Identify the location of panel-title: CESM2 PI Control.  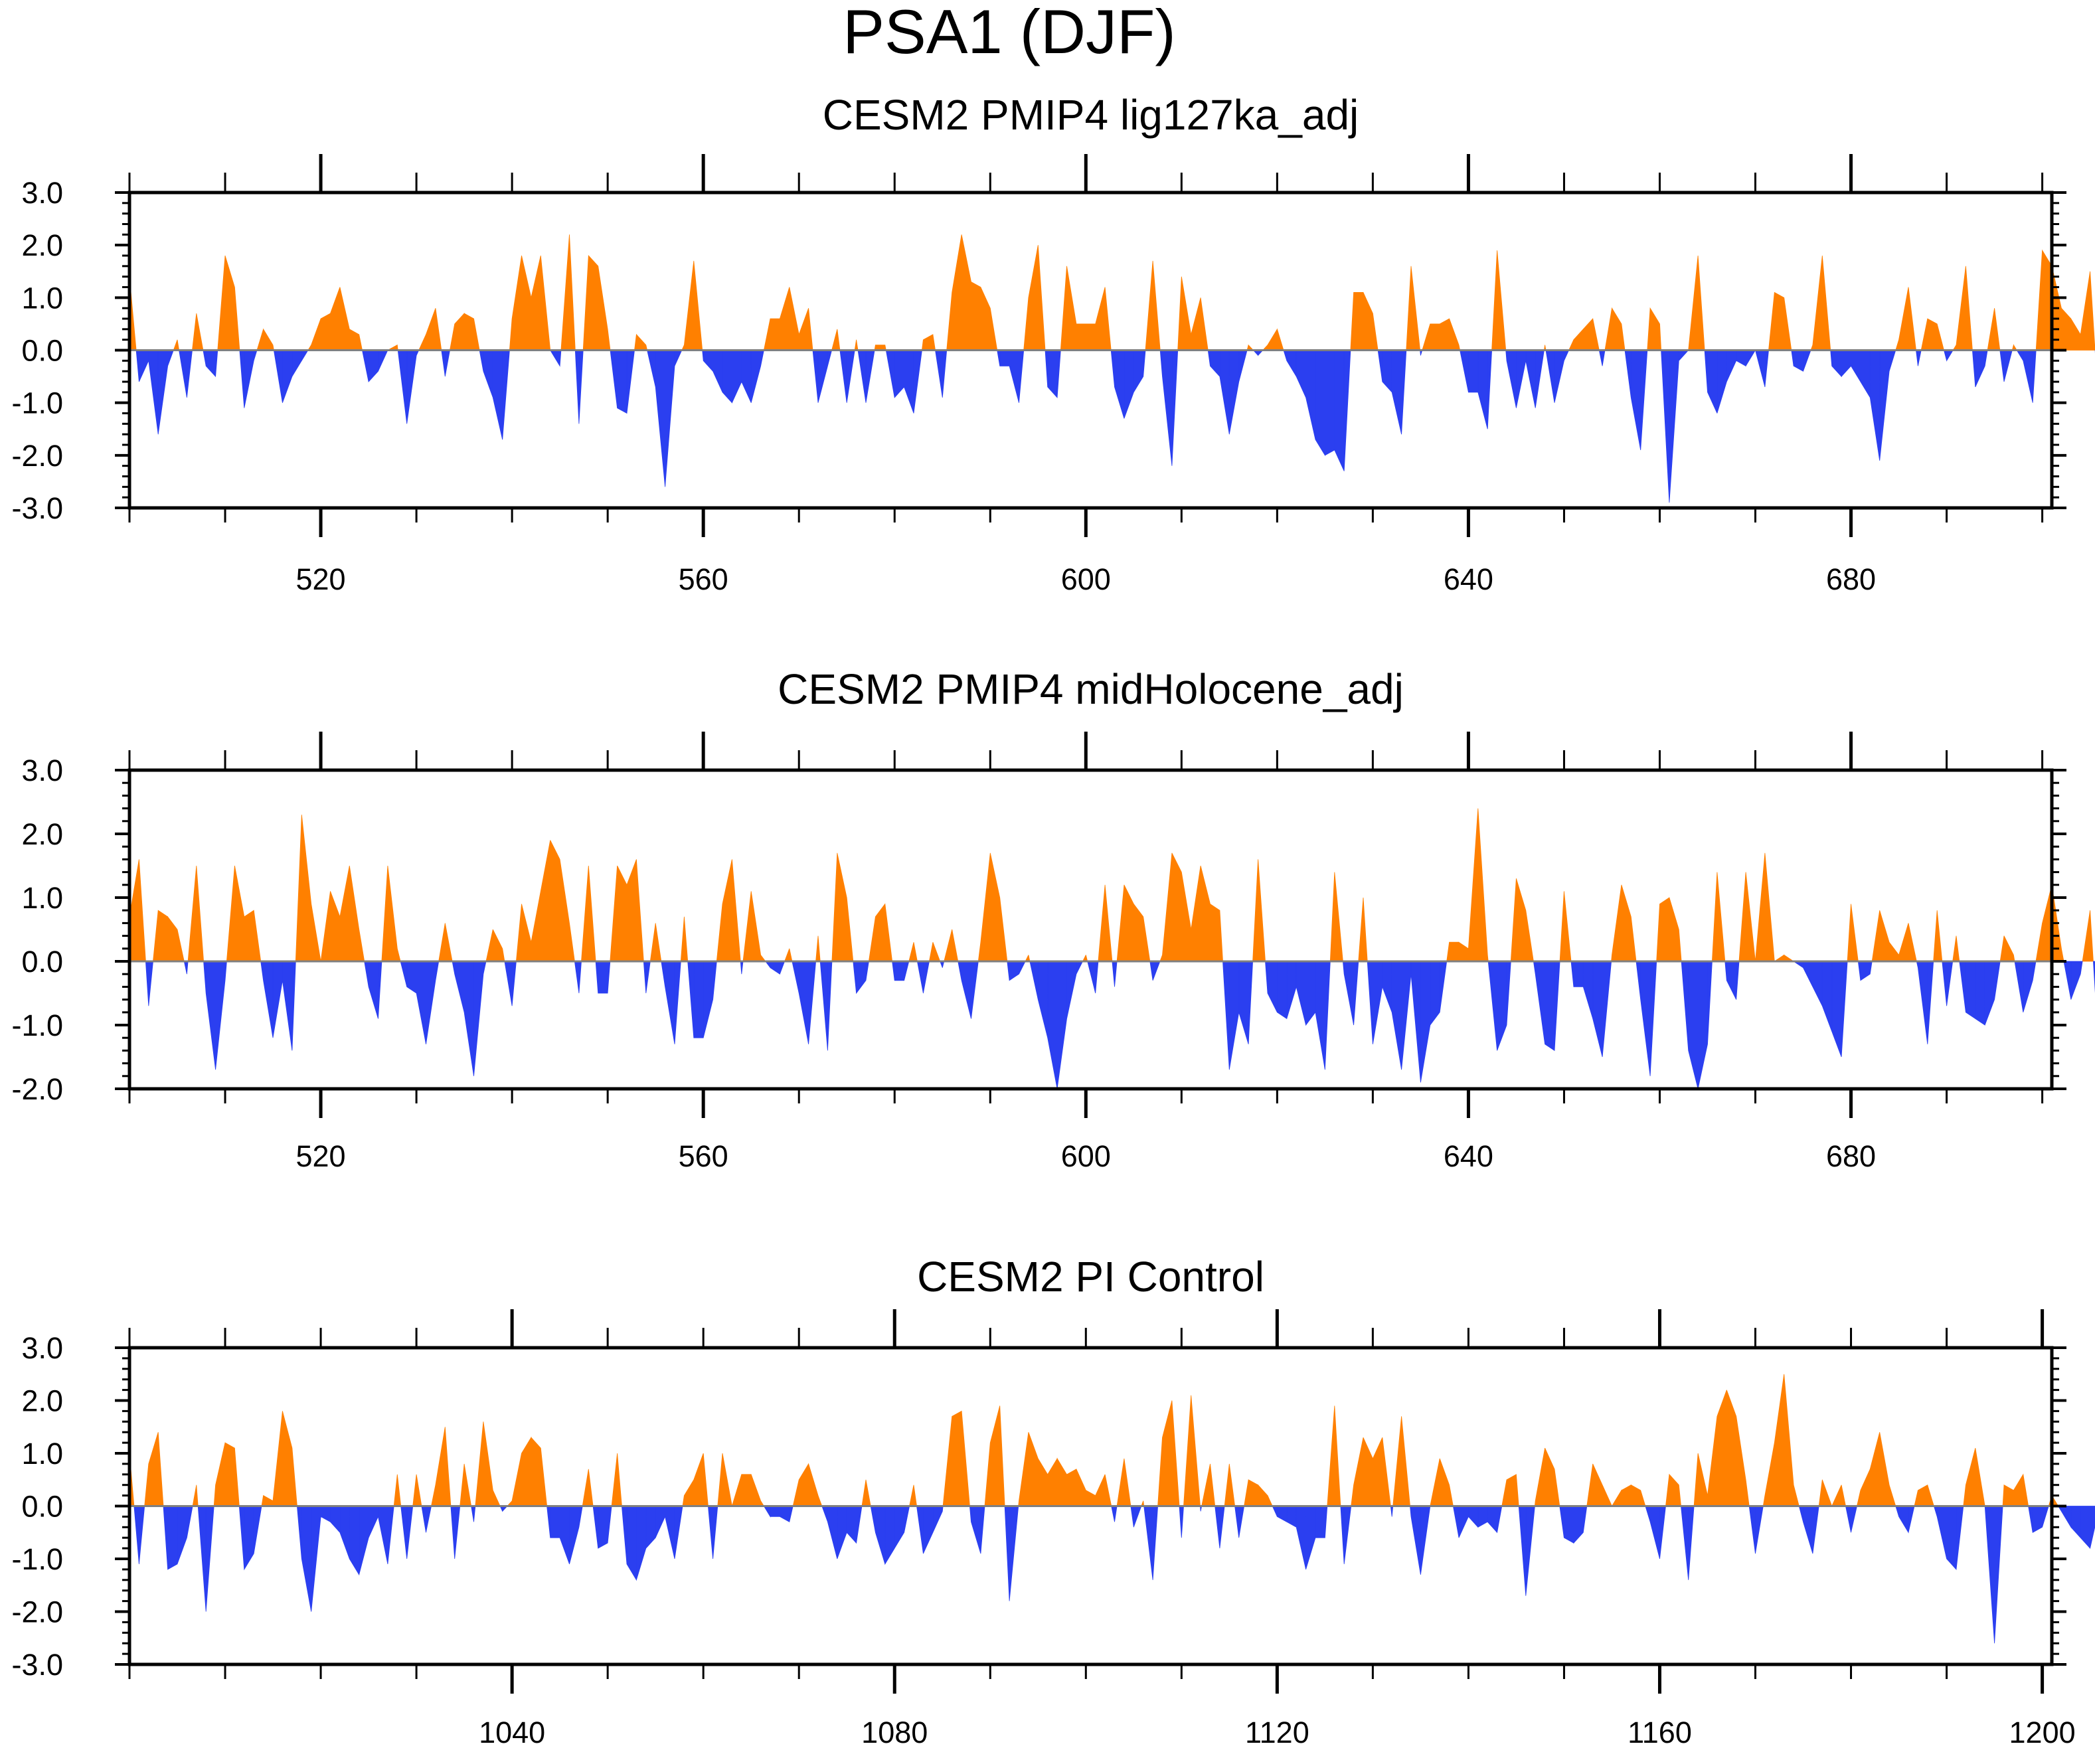
(1090, 1277).